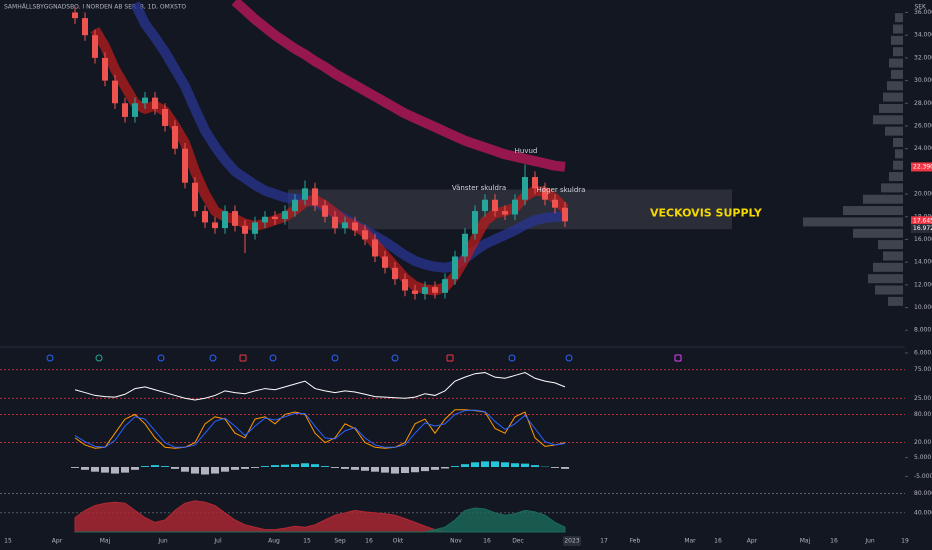 This screenshot has width=932, height=550. I want to click on annotation: Vänster skuldra, so click(479, 188).